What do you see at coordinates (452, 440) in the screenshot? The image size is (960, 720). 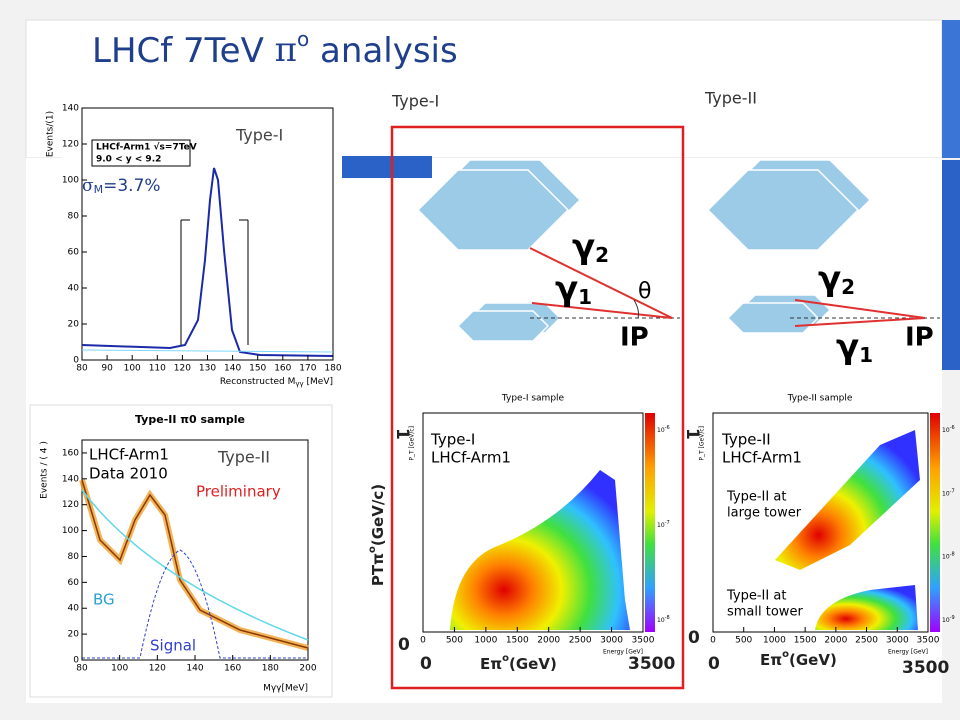 I see `legend-text: Type-I` at bounding box center [452, 440].